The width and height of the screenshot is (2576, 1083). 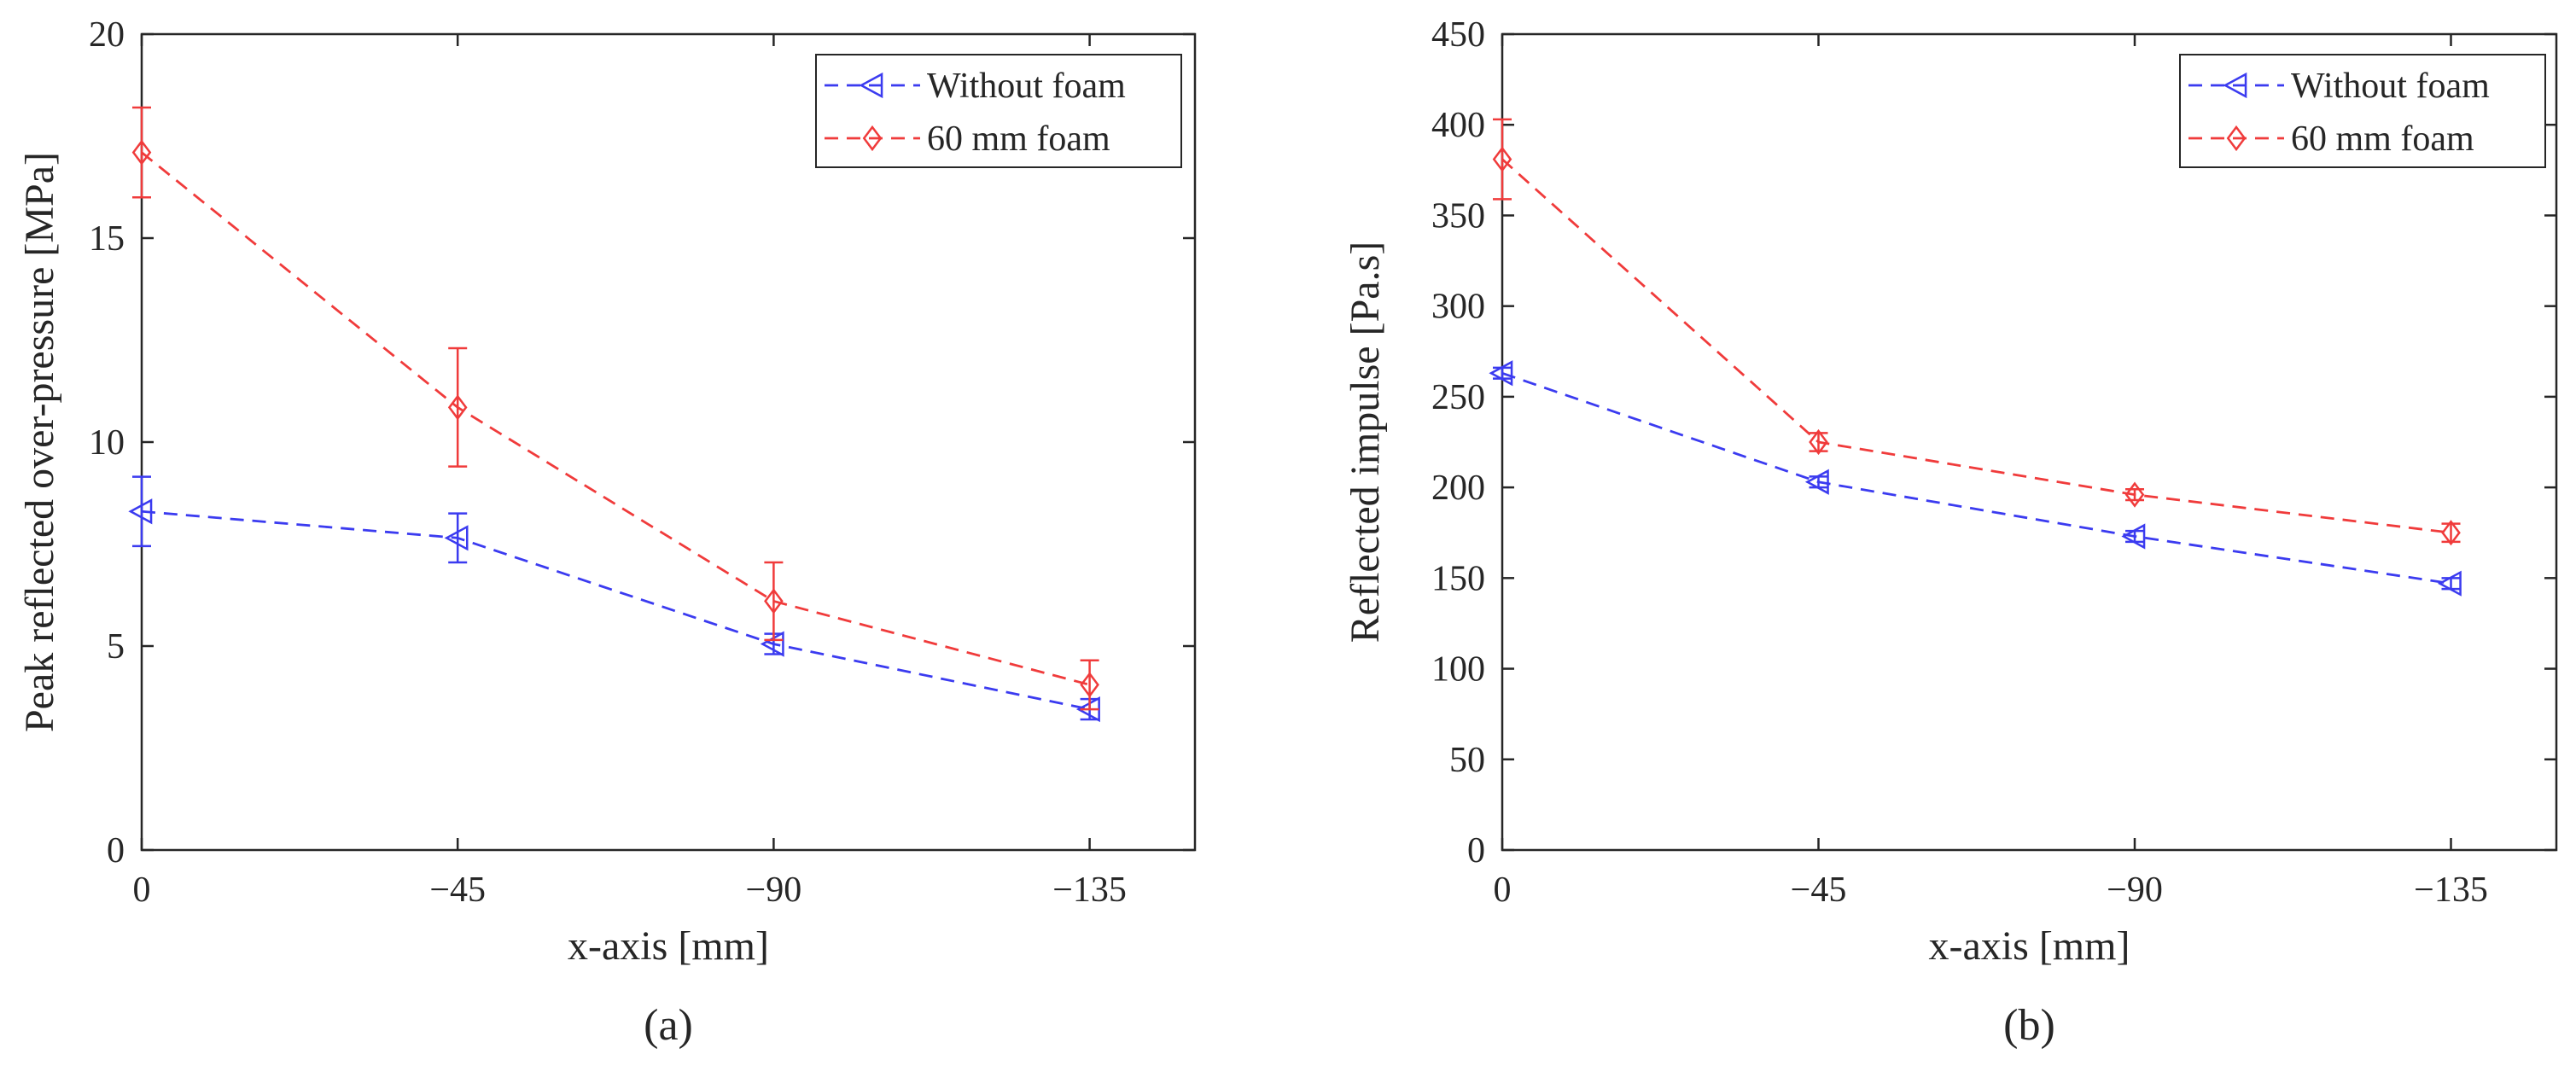 What do you see at coordinates (1458, 216) in the screenshot?
I see `y-tick-label: 350` at bounding box center [1458, 216].